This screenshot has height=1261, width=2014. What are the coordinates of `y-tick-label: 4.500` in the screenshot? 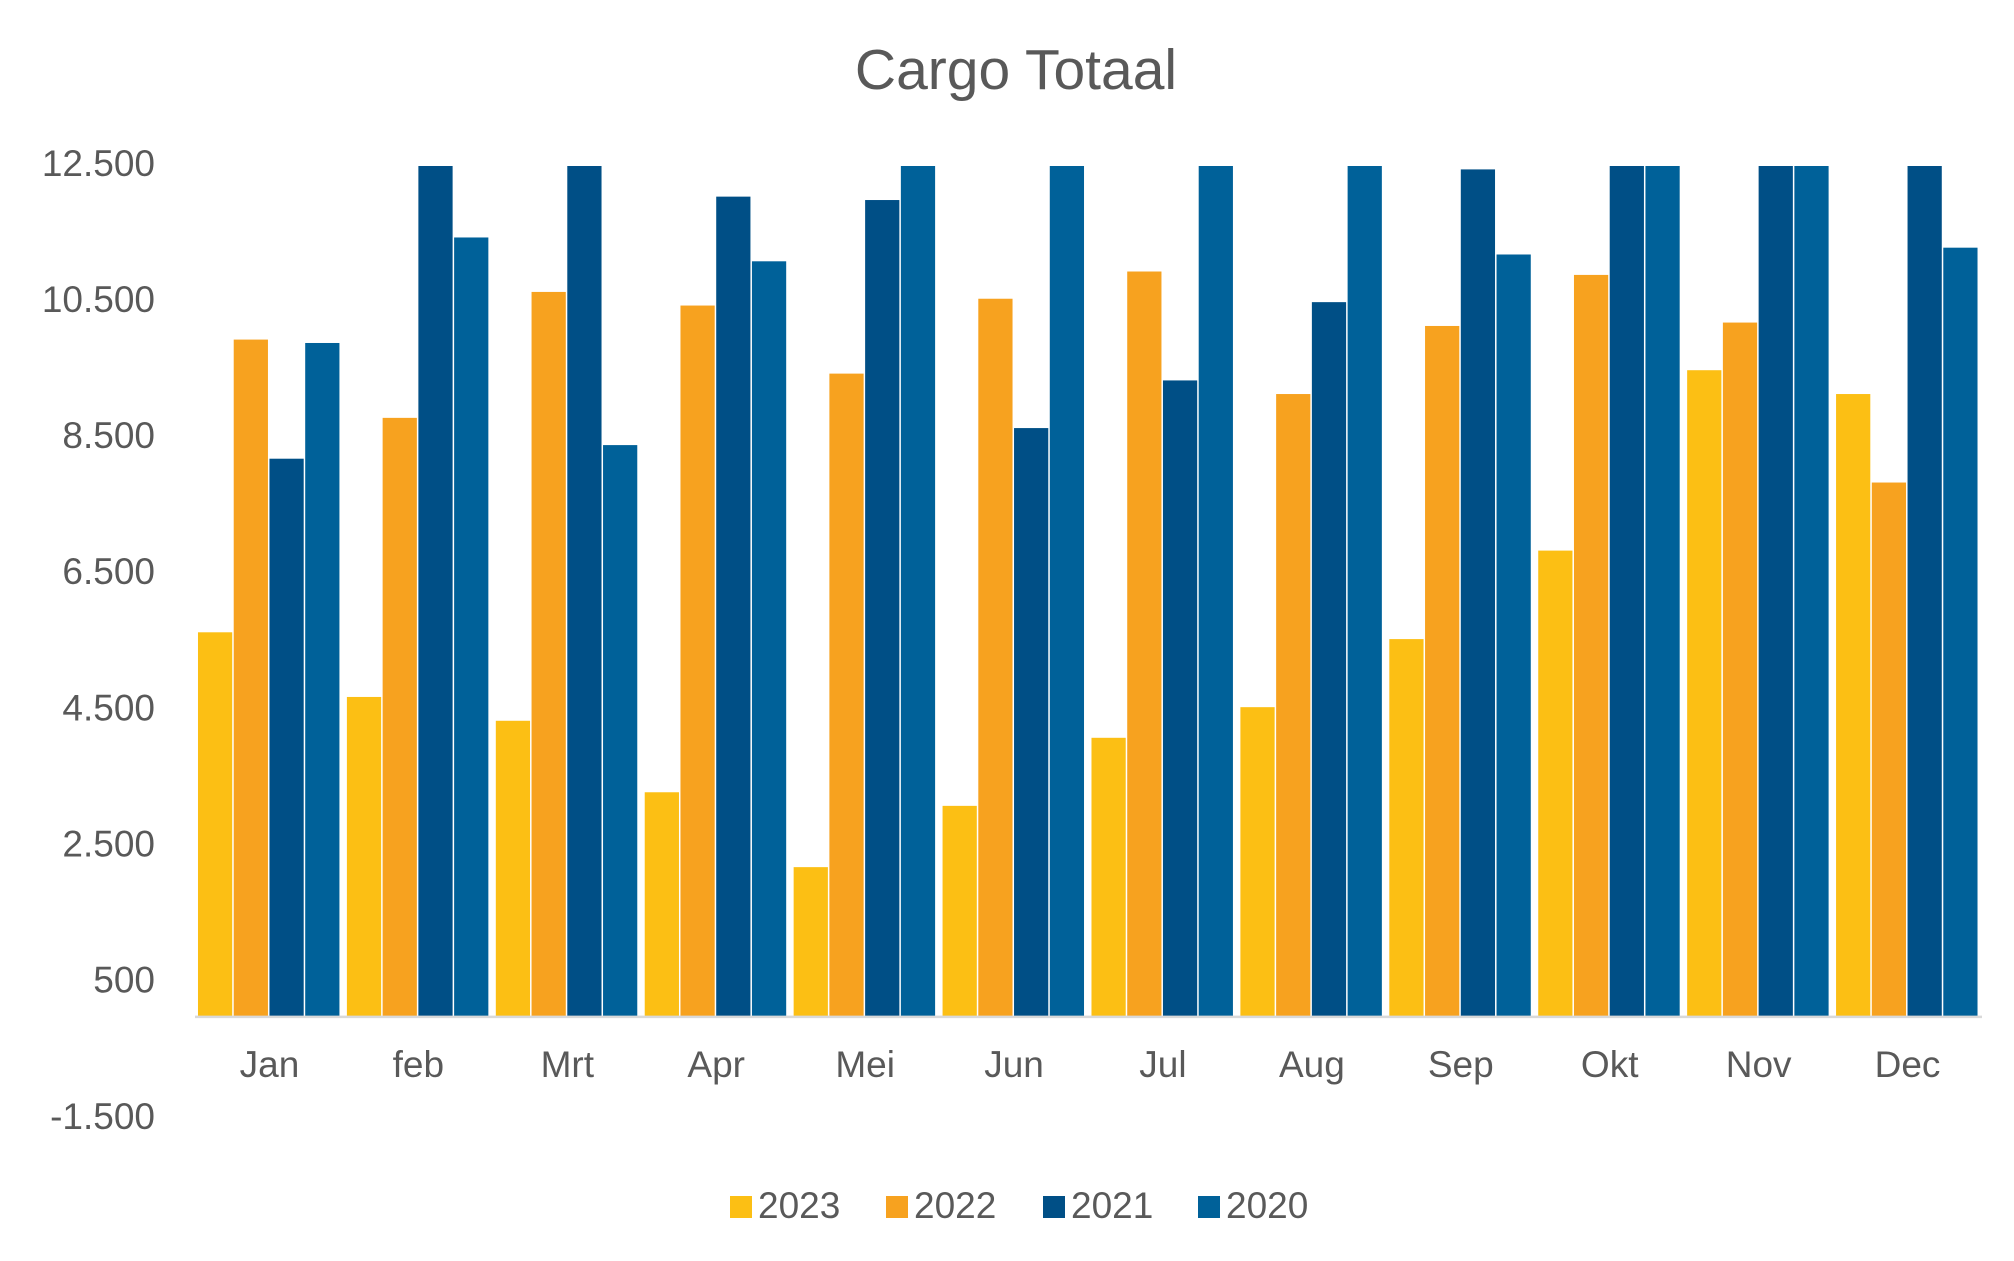 It's located at (108, 707).